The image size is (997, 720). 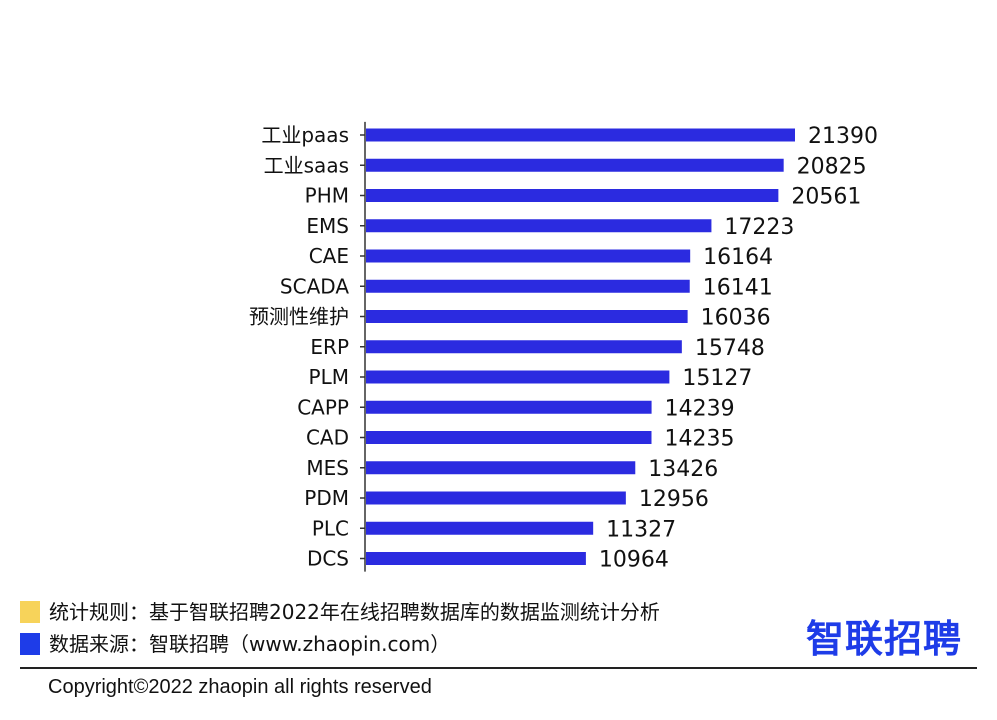 I want to click on legend-source-swatch, so click(x=30, y=644).